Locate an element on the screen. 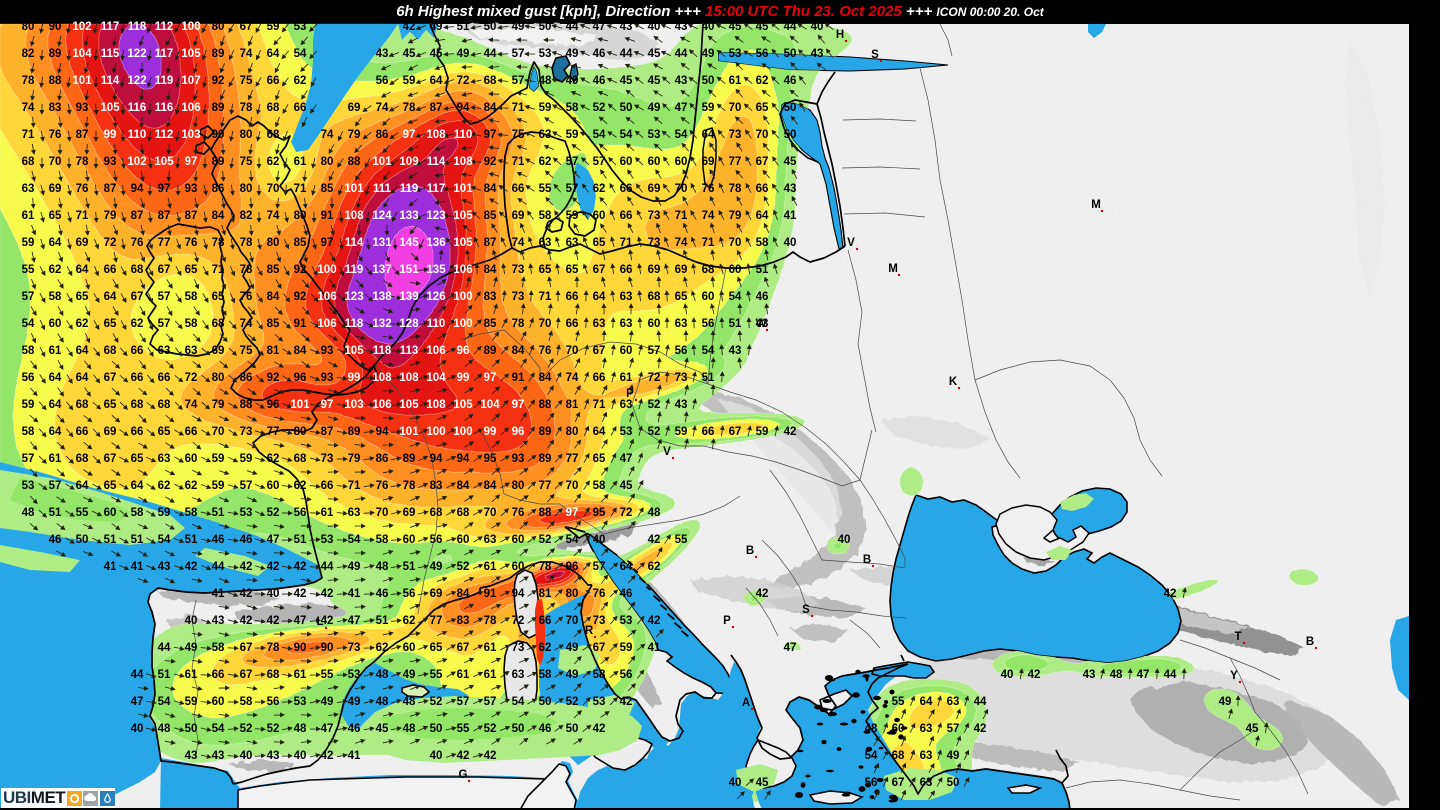  svg-text: 90 is located at coordinates (55, 27).